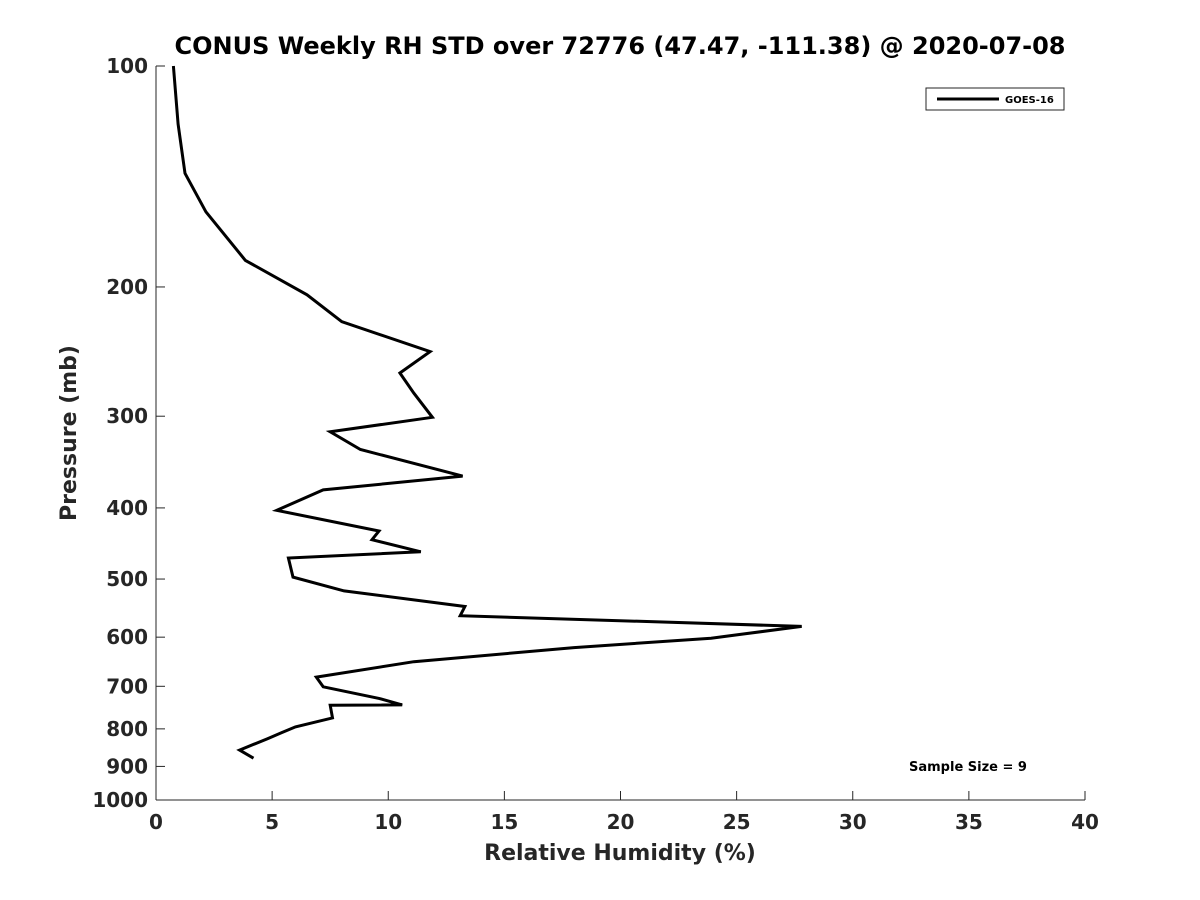 This screenshot has height=900, width=1200. What do you see at coordinates (69, 433) in the screenshot?
I see `y-axis-label: Pressure (mb)` at bounding box center [69, 433].